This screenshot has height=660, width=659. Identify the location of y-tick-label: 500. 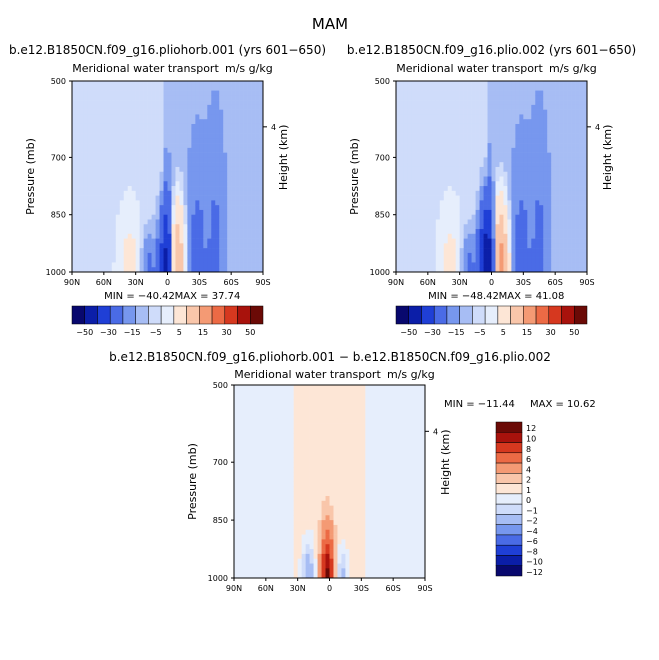
(58, 81).